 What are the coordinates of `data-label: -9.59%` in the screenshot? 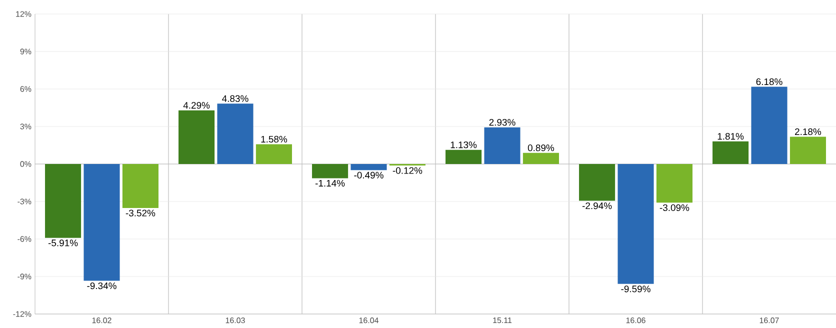 It's located at (635, 289).